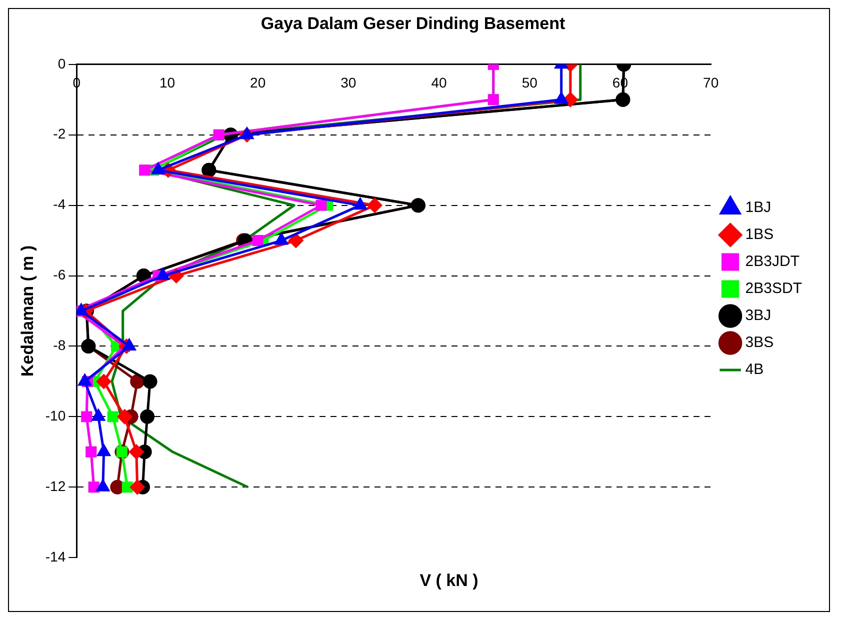 The image size is (849, 637). I want to click on legend-label: 2B3JDT, so click(772, 261).